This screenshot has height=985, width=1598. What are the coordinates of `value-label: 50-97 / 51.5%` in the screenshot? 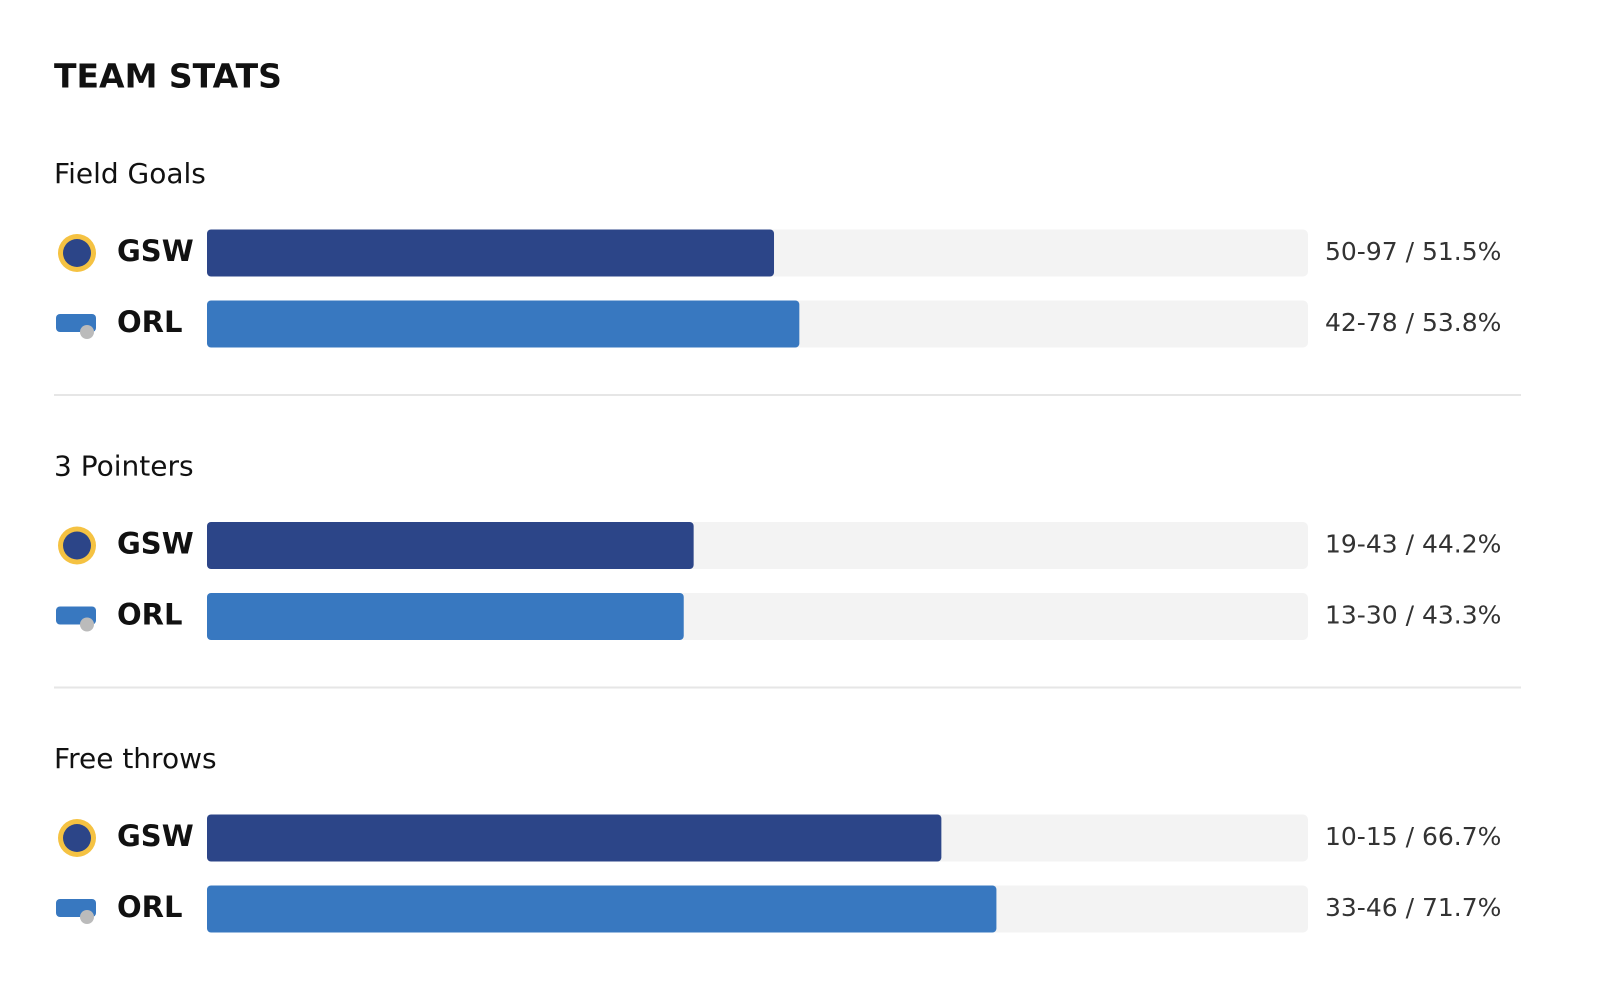 It's located at (1413, 251).